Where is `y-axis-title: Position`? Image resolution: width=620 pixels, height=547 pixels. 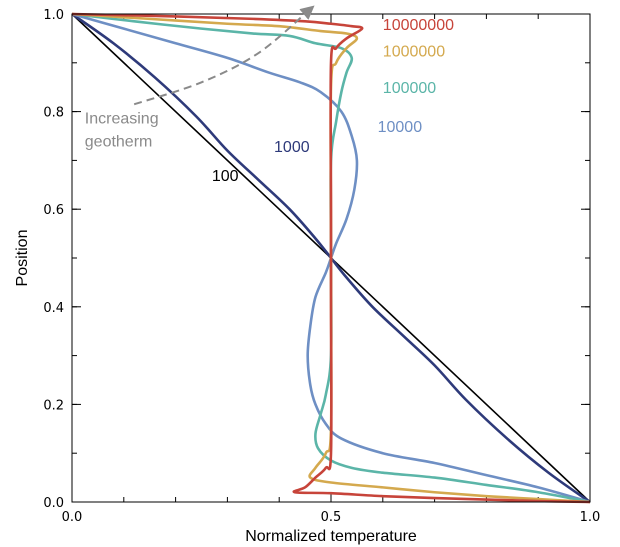 y-axis-title: Position is located at coordinates (22, 258).